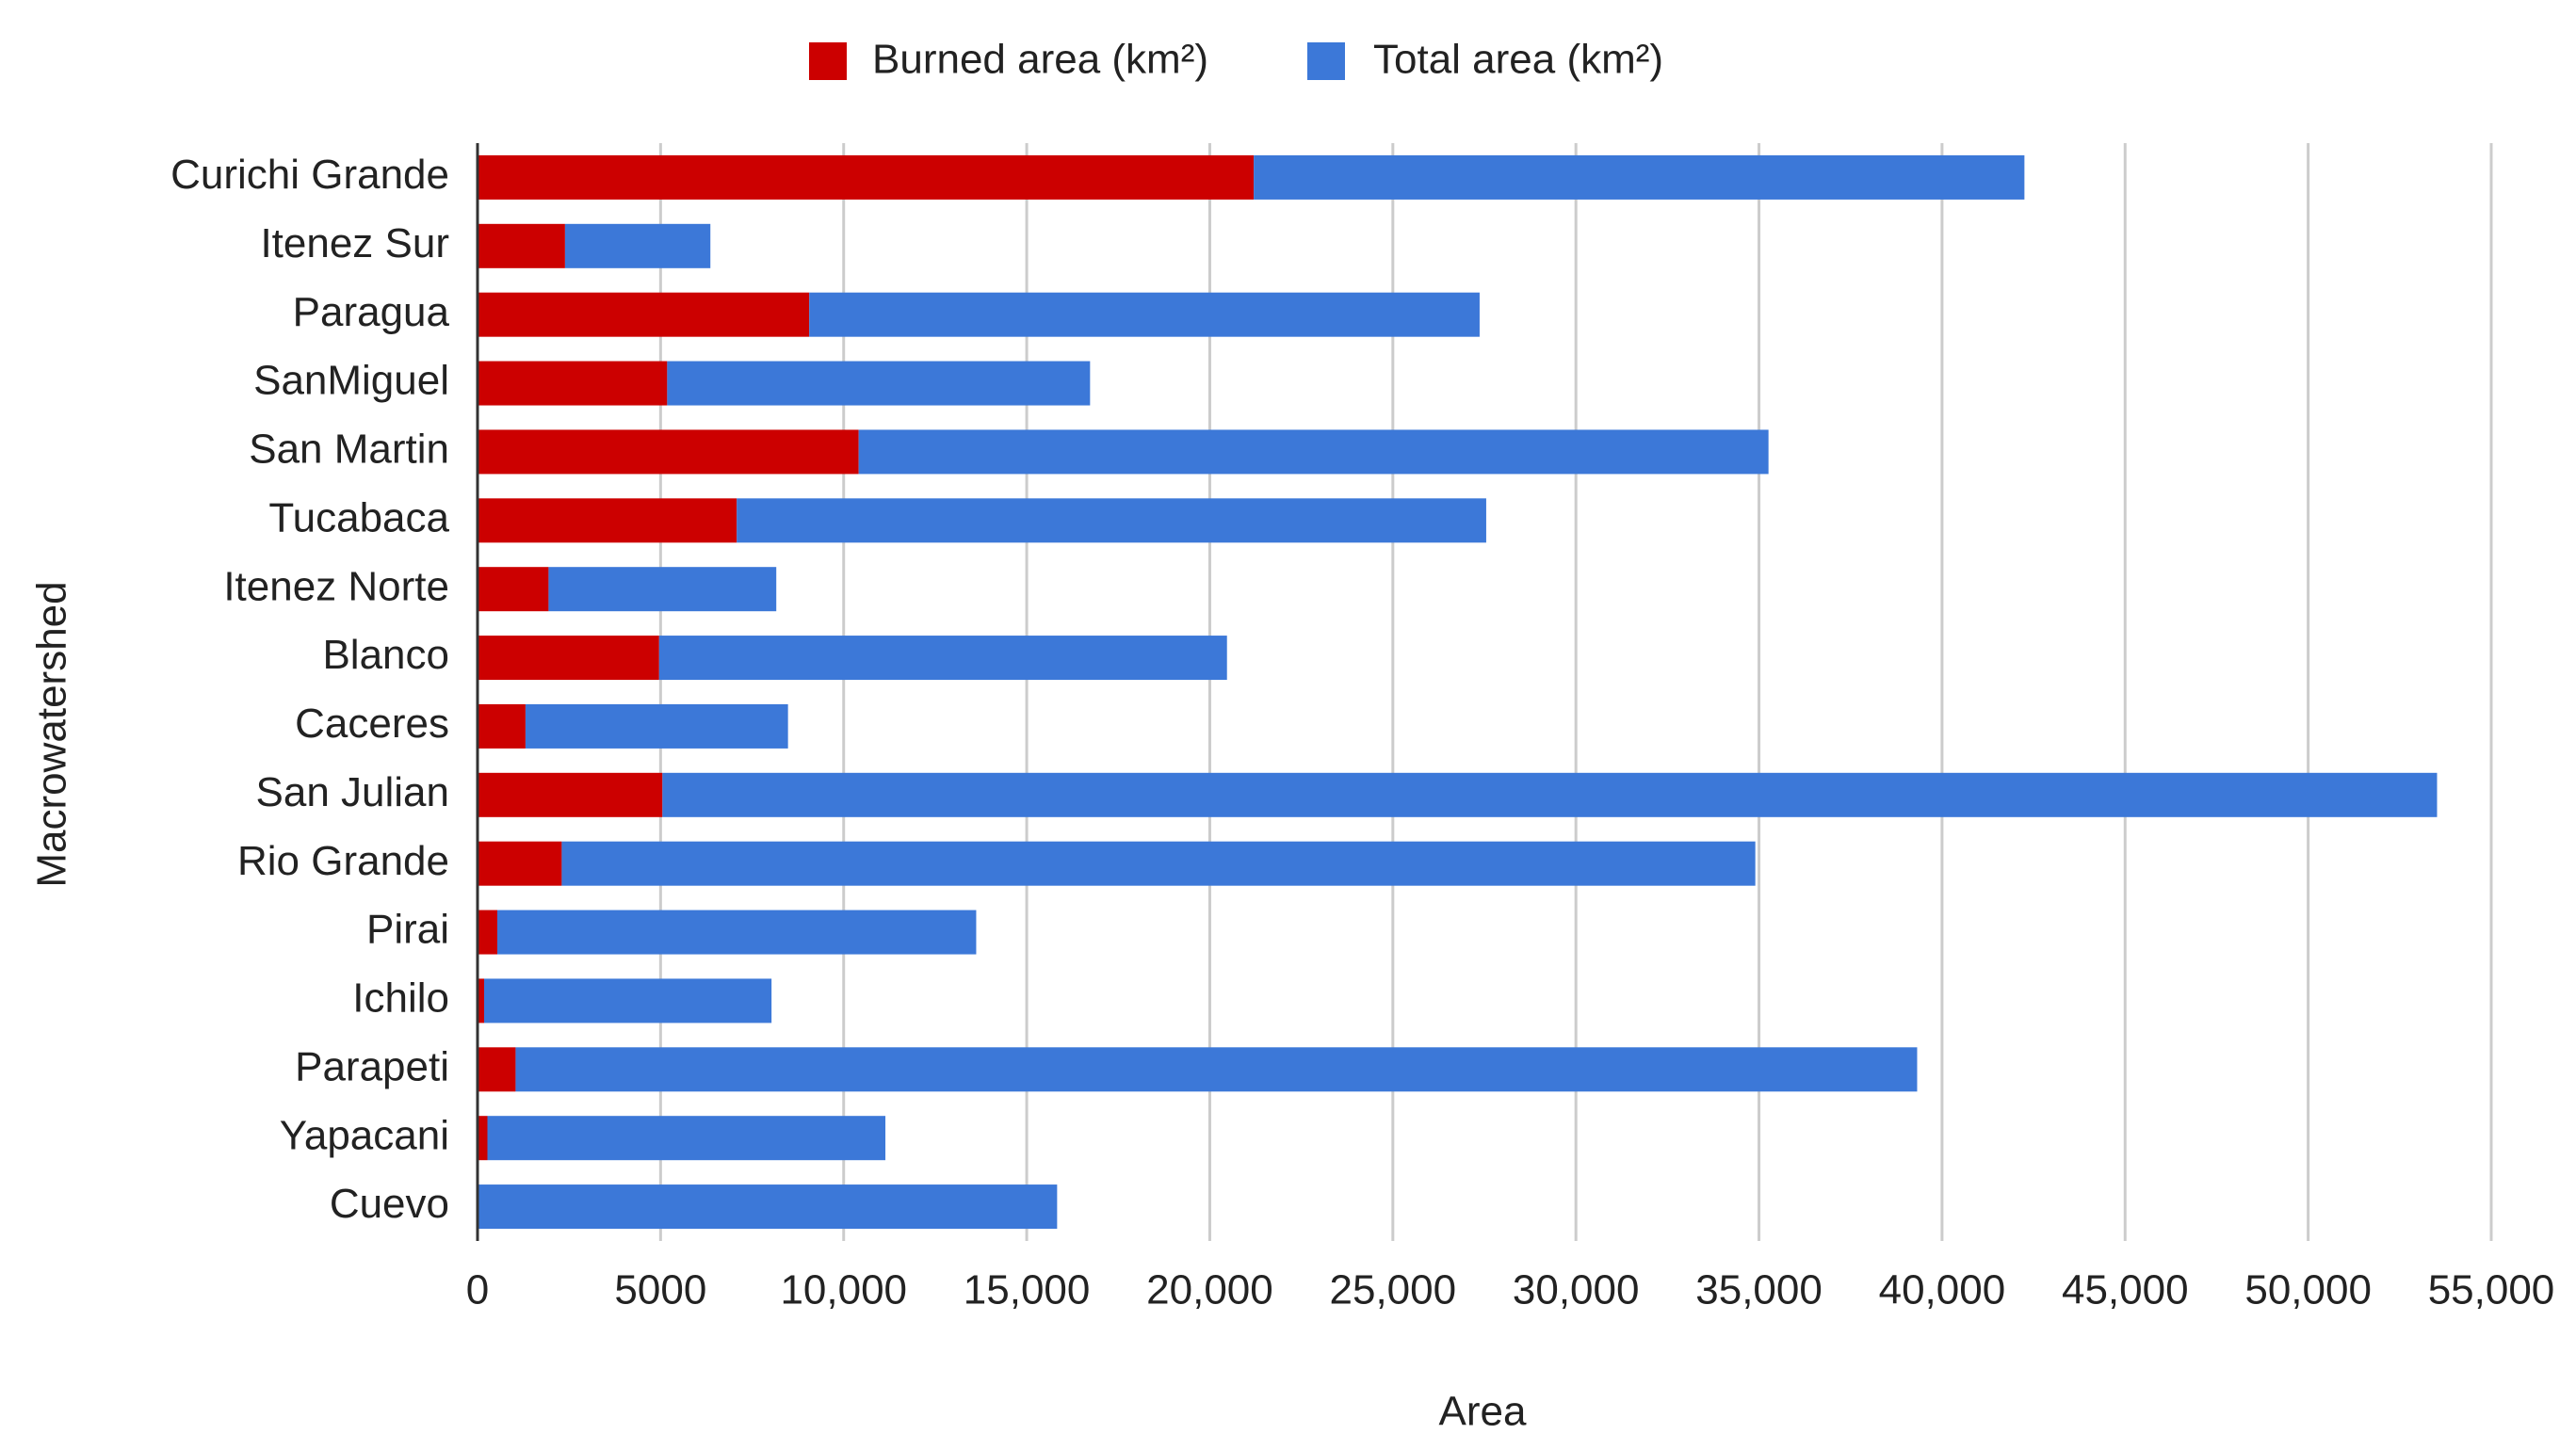  What do you see at coordinates (1027, 1290) in the screenshot?
I see `x-tick-label: 15,000` at bounding box center [1027, 1290].